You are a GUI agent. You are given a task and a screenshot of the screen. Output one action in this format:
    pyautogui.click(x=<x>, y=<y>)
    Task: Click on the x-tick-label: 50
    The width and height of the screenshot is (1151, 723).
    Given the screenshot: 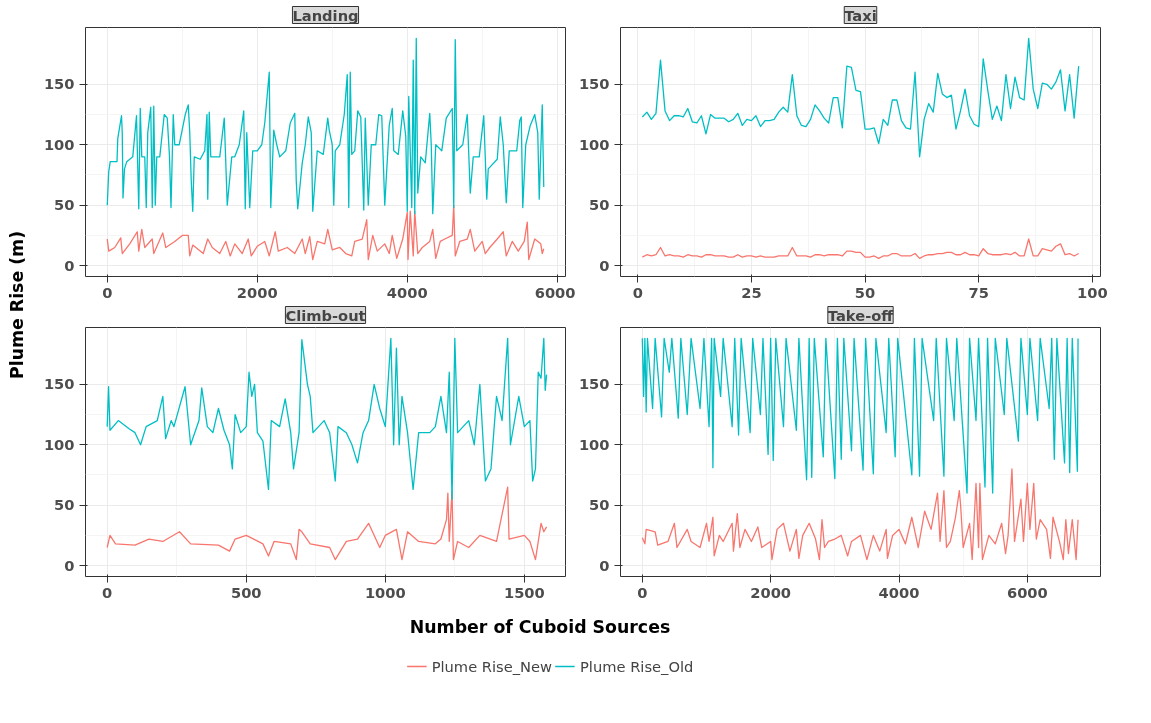 What is the action you would take?
    pyautogui.click(x=865, y=292)
    